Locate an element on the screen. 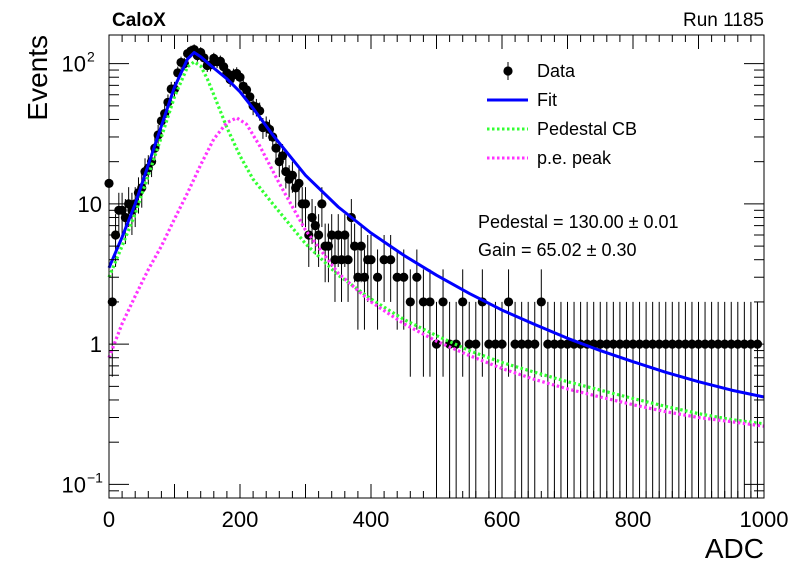  legend: Data Fit Pedestal CB p.e. peak is located at coordinates (562, 114).